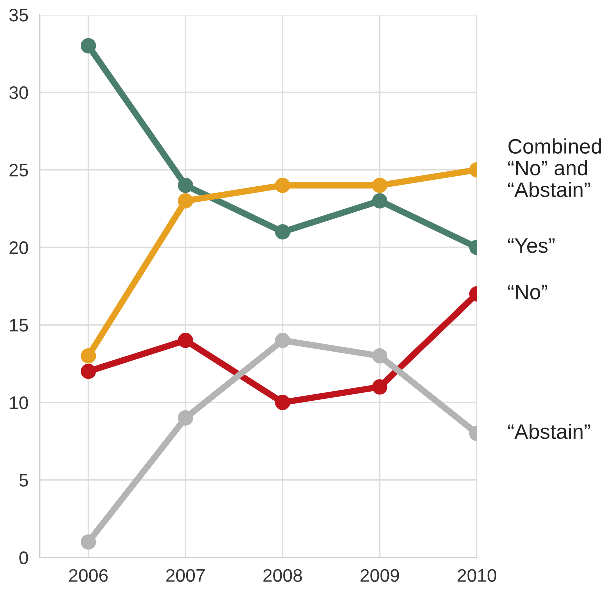 The width and height of the screenshot is (607, 601). Describe the element at coordinates (380, 575) in the screenshot. I see `x-tick-label: 2009` at that location.